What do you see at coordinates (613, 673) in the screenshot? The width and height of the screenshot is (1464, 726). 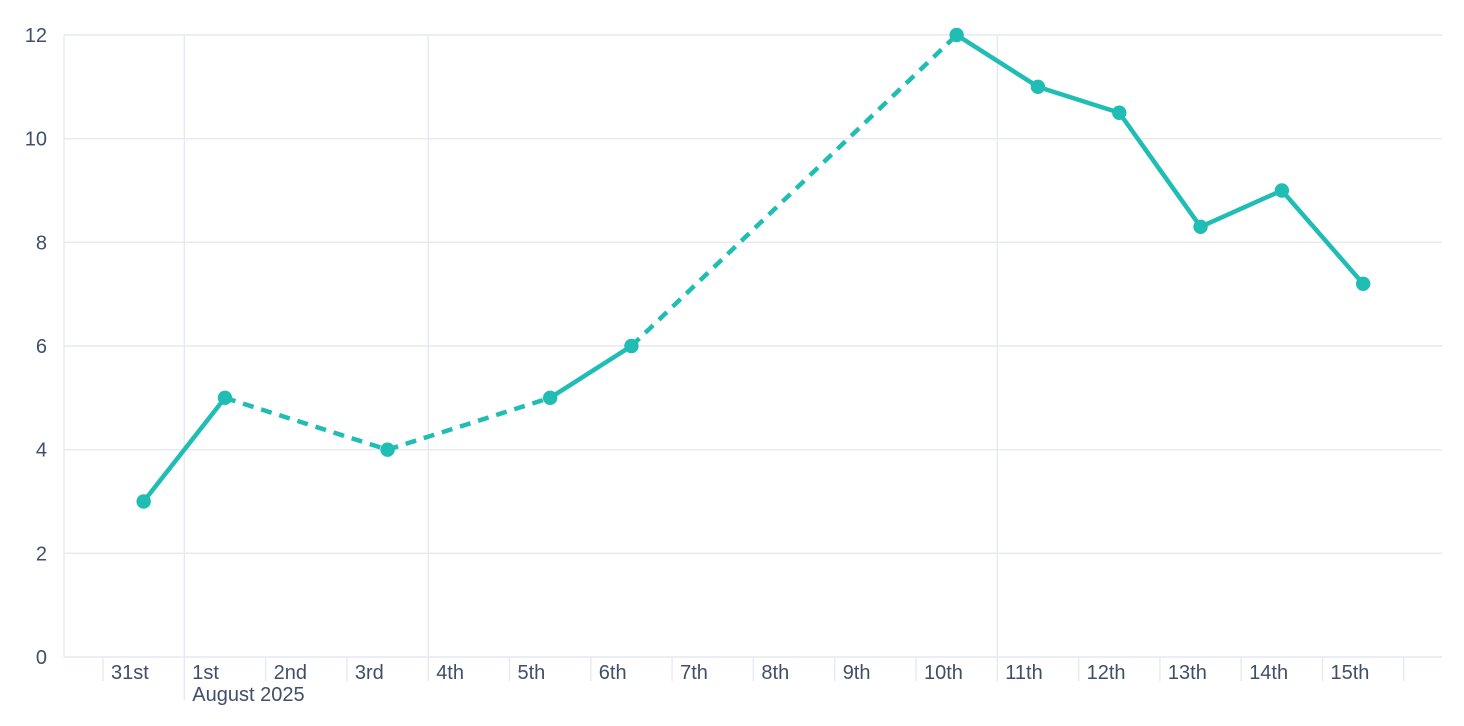 I see `x-axis-label: 6th` at bounding box center [613, 673].